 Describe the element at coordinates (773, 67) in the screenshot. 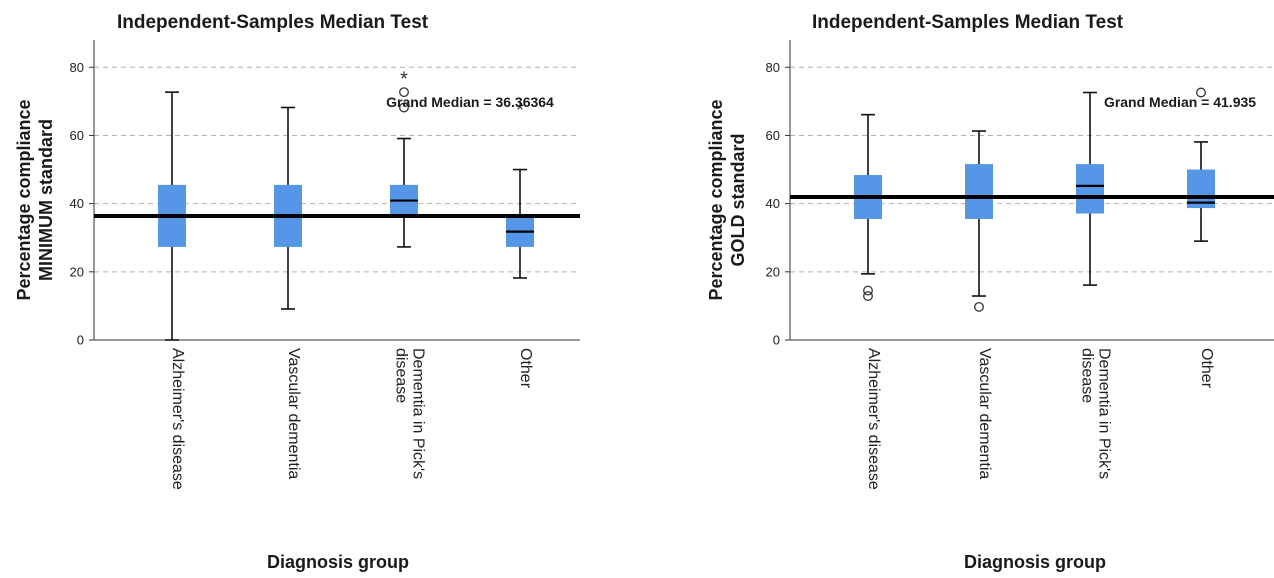

I see `chart2-y-tick-label: 80` at that location.